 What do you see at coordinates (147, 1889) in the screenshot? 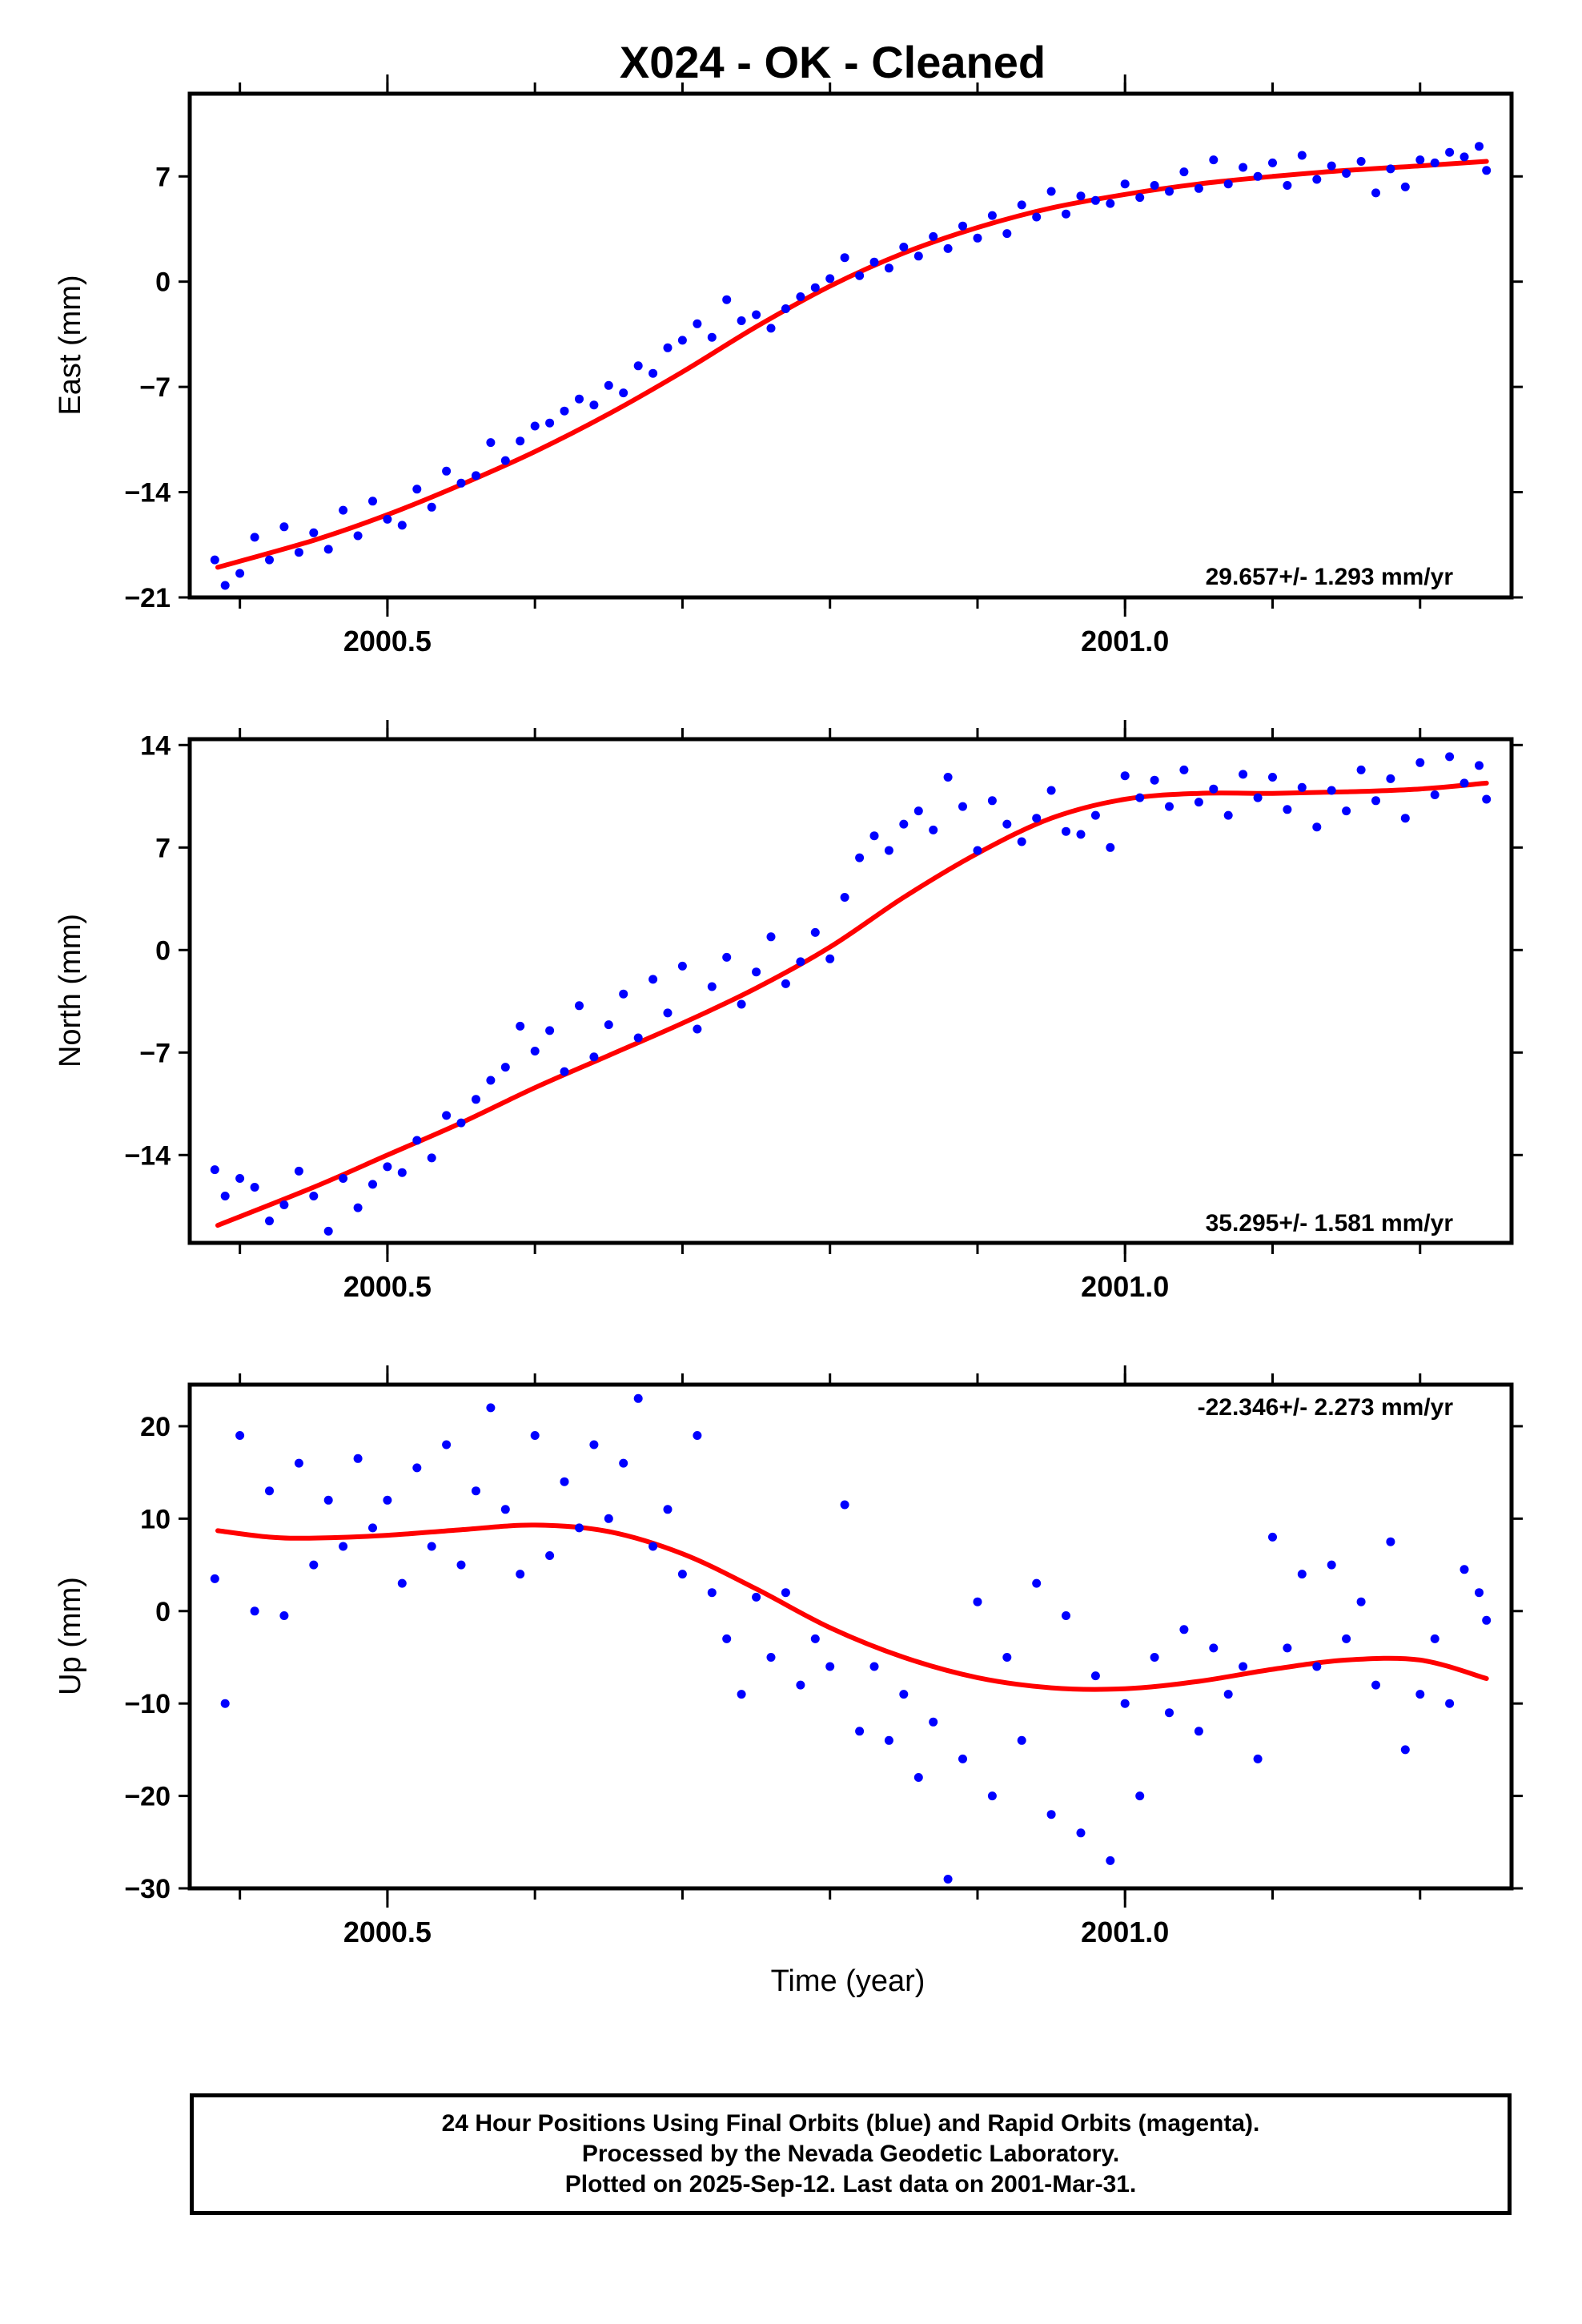
I see `up-ytick-label: −30` at bounding box center [147, 1889].